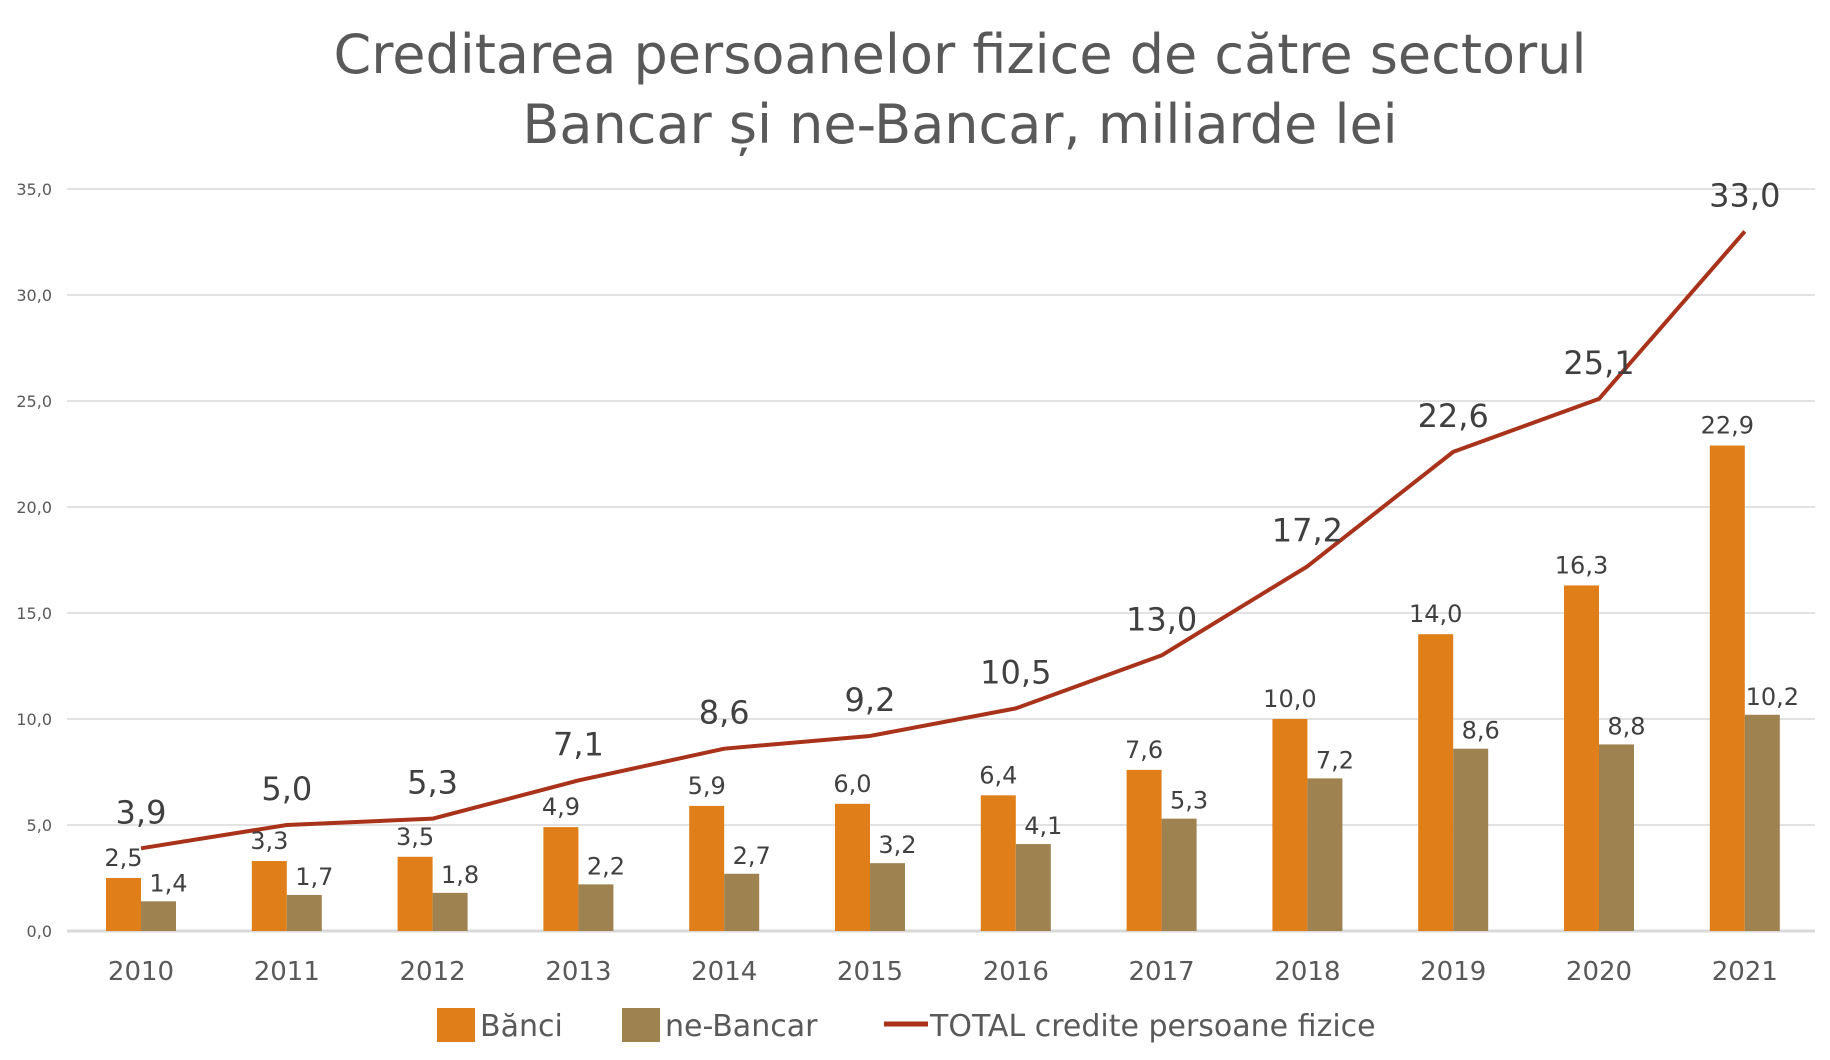 The height and width of the screenshot is (1060, 1830). I want to click on data-label-banci: 2,5, so click(123, 858).